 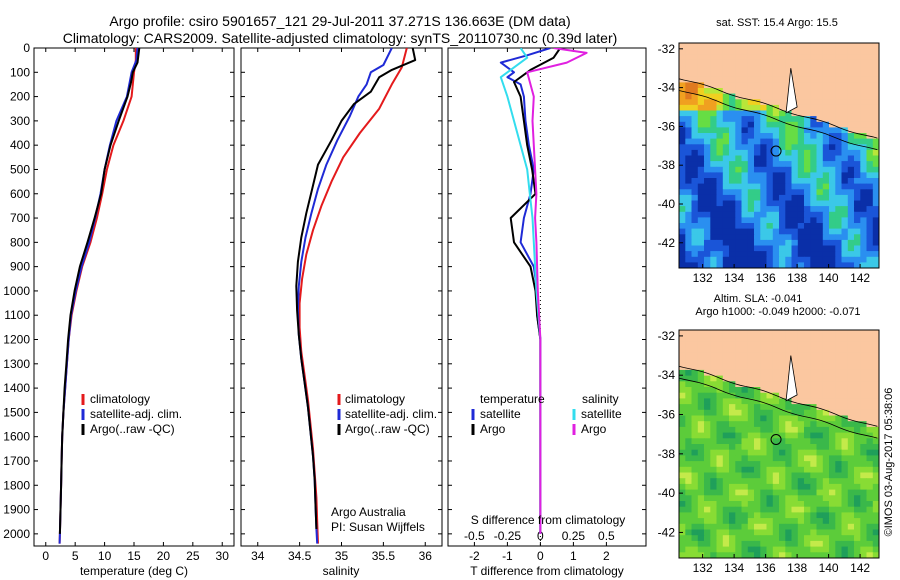 I want to click on legend-label: satellite-adj. clim., so click(x=391, y=414).